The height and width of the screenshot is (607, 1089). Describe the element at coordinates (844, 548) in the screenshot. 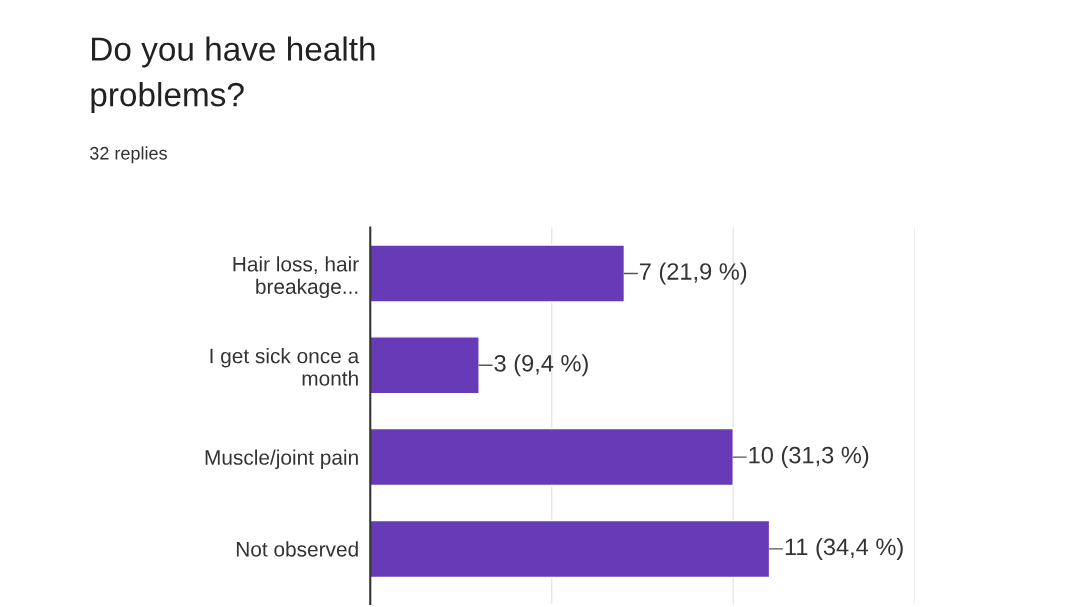

I see `data-label: 11 (34,4 %)` at that location.